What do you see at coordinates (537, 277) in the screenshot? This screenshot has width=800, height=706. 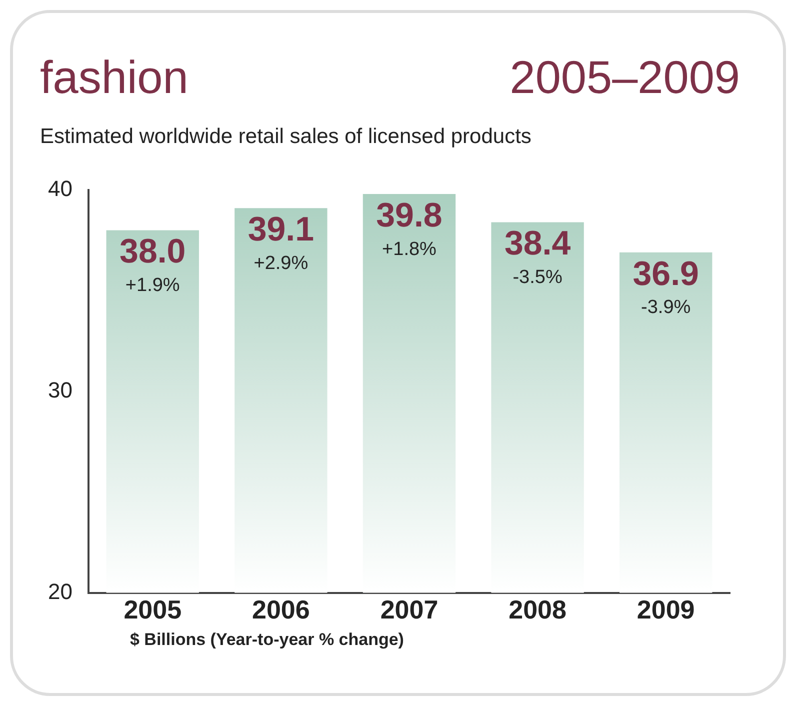 I see `annotation: -3.5%` at bounding box center [537, 277].